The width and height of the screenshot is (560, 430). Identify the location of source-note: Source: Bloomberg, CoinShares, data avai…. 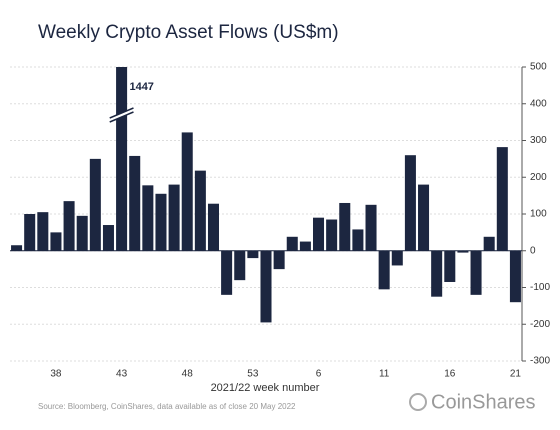
(167, 406).